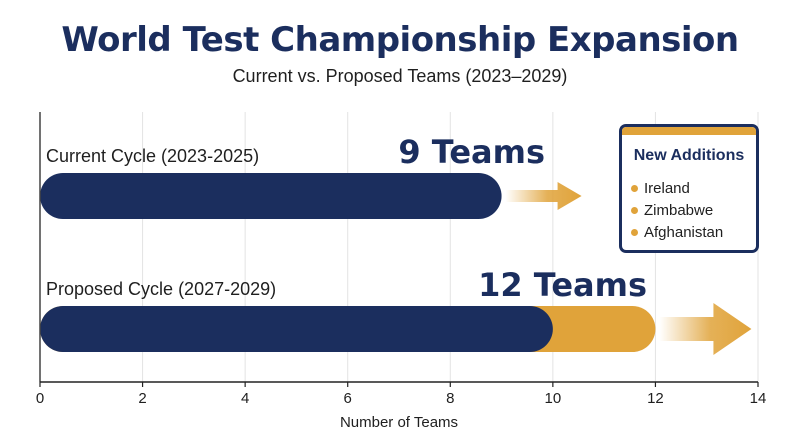 The image size is (800, 447). I want to click on category-label: Proposed Cycle (2027-2029), so click(161, 289).